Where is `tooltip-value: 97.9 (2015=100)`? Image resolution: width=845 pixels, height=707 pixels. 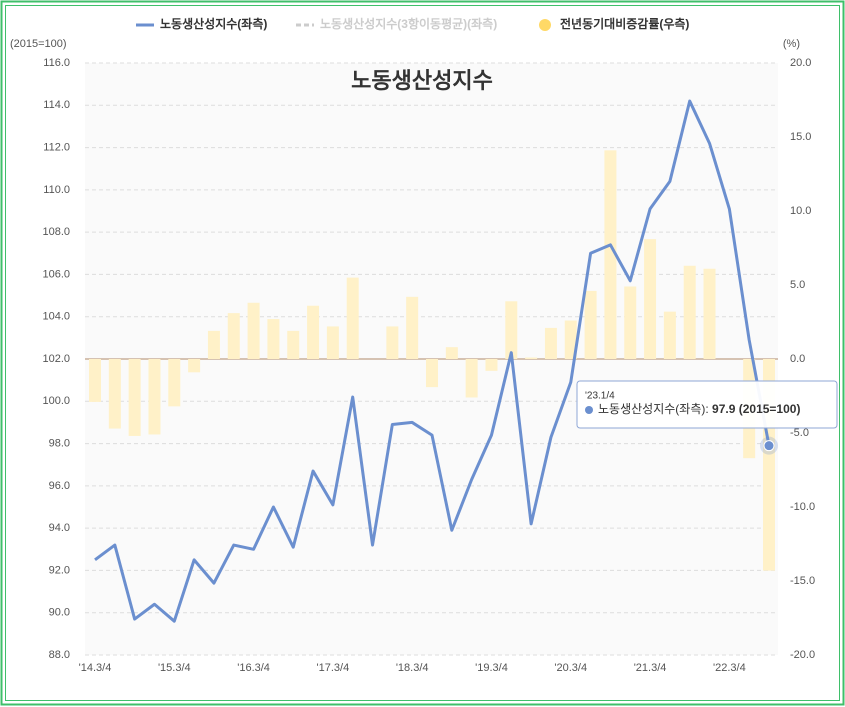
tooltip-value: 97.9 (2015=100) is located at coordinates (756, 409).